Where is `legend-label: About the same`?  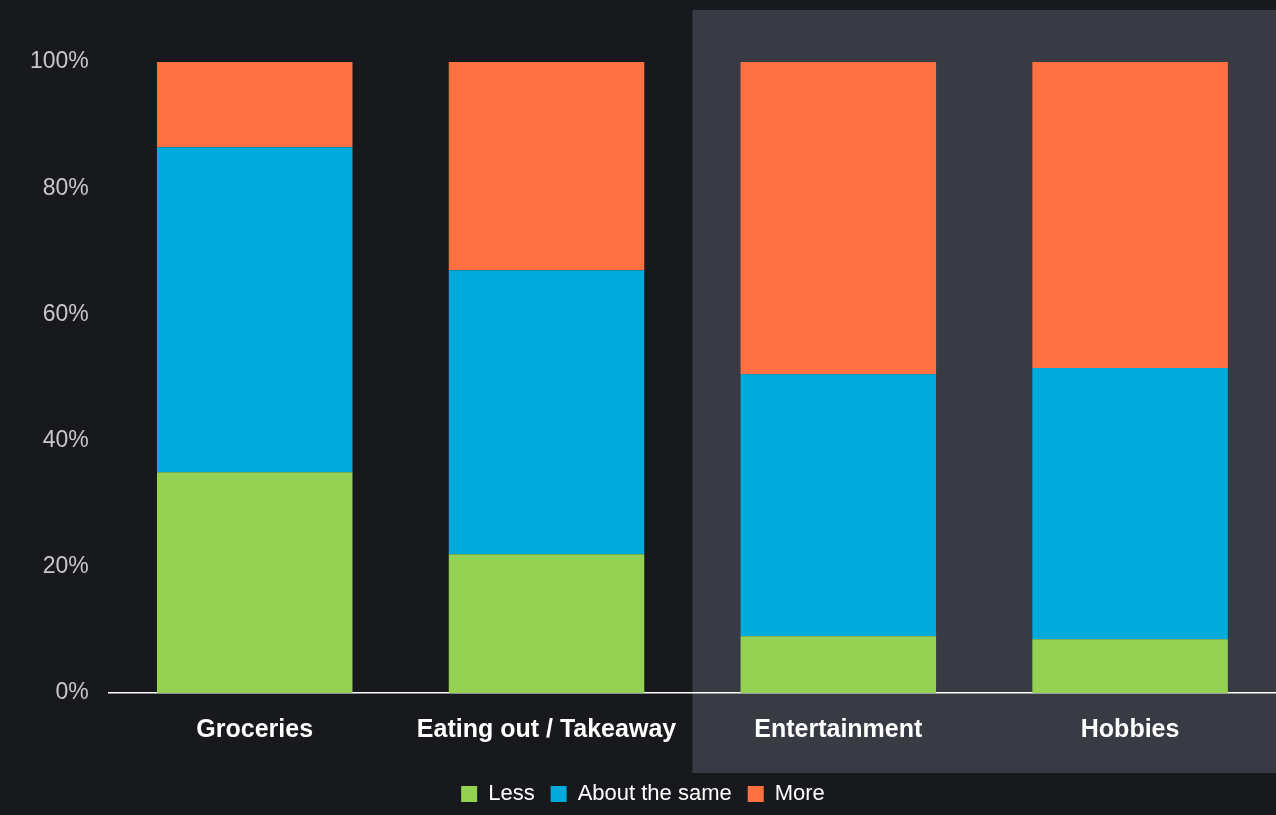
legend-label: About the same is located at coordinates (654, 793).